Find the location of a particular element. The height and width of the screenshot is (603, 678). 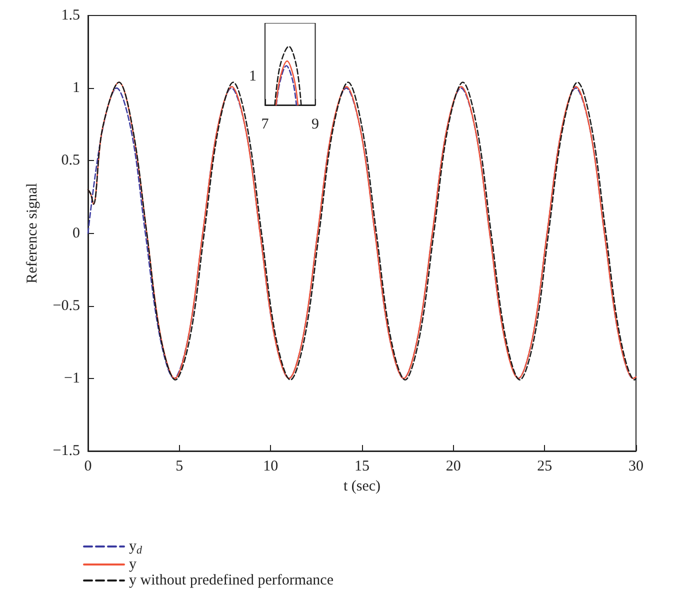

x-tick-label: 7 is located at coordinates (265, 124).